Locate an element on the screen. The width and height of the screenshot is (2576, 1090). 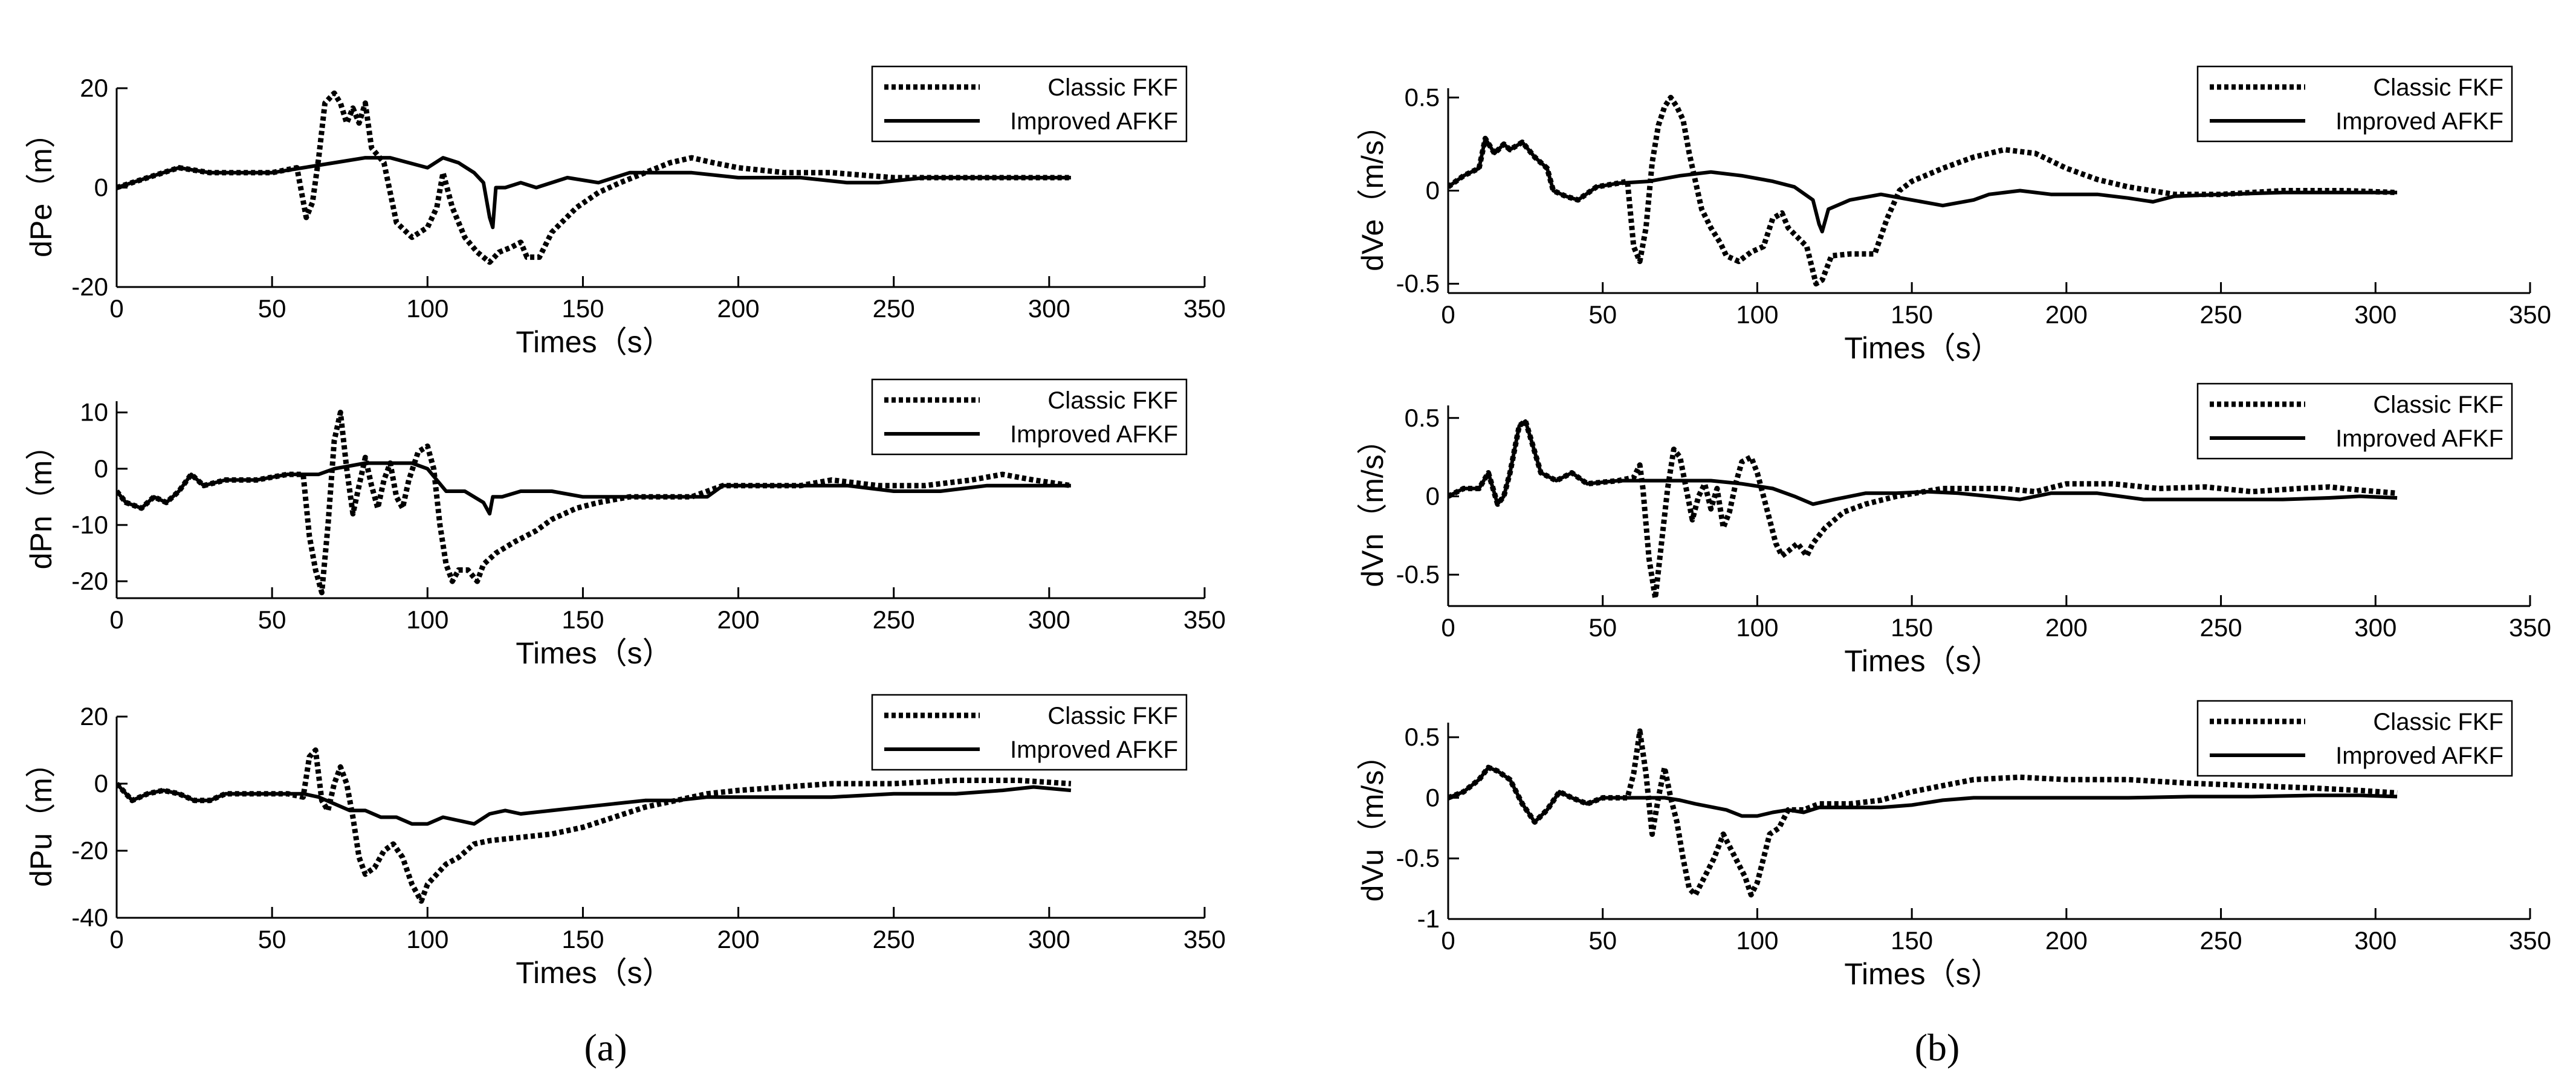
panel-b-label: (b) is located at coordinates (1937, 1047).